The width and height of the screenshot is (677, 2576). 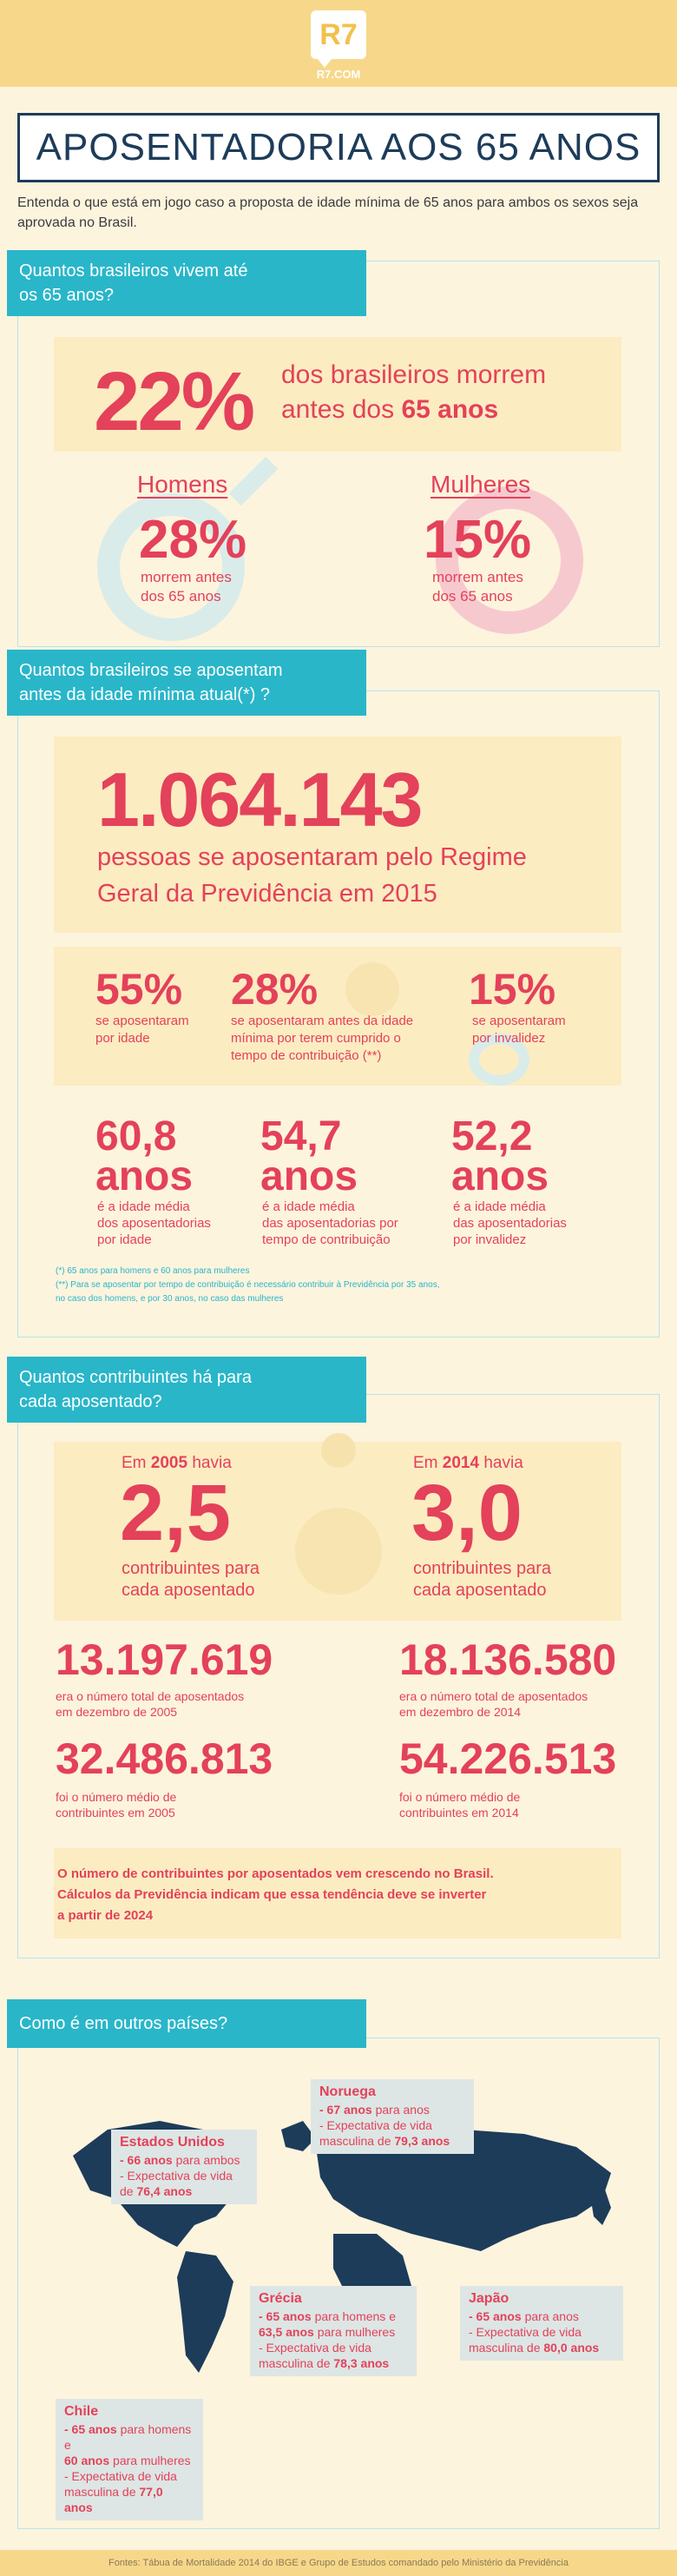 What do you see at coordinates (309, 1157) in the screenshot?
I see `avg-contribution-value: 54,7 anos` at bounding box center [309, 1157].